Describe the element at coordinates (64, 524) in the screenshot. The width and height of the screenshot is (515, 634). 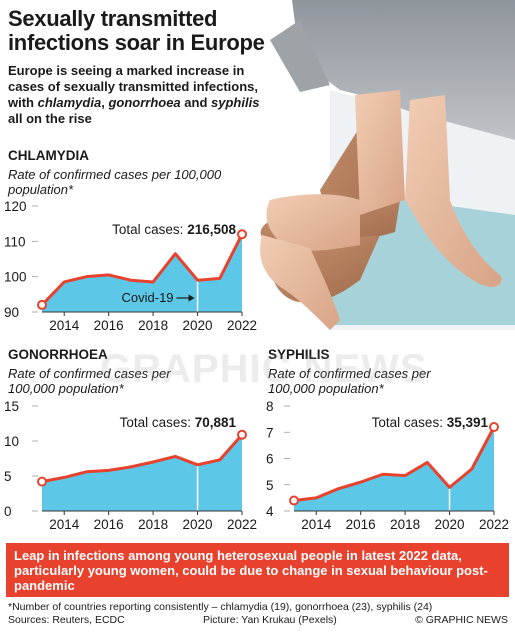
I see `gonorrhoea-xtick-label: 2014` at that location.